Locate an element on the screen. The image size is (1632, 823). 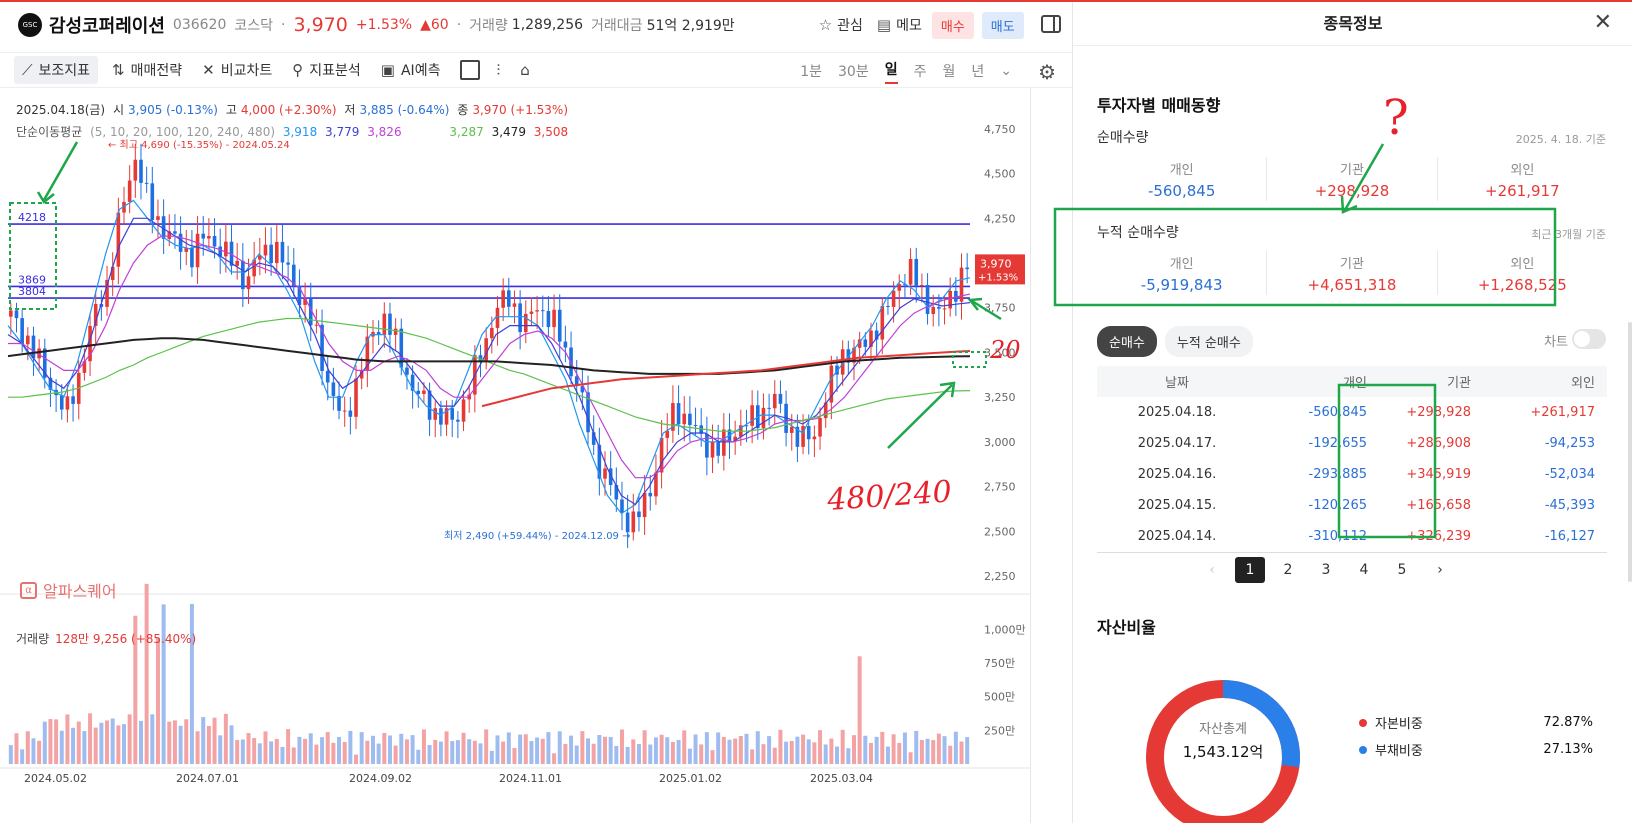
panel-title: 종목정보 is located at coordinates (1352, 24).